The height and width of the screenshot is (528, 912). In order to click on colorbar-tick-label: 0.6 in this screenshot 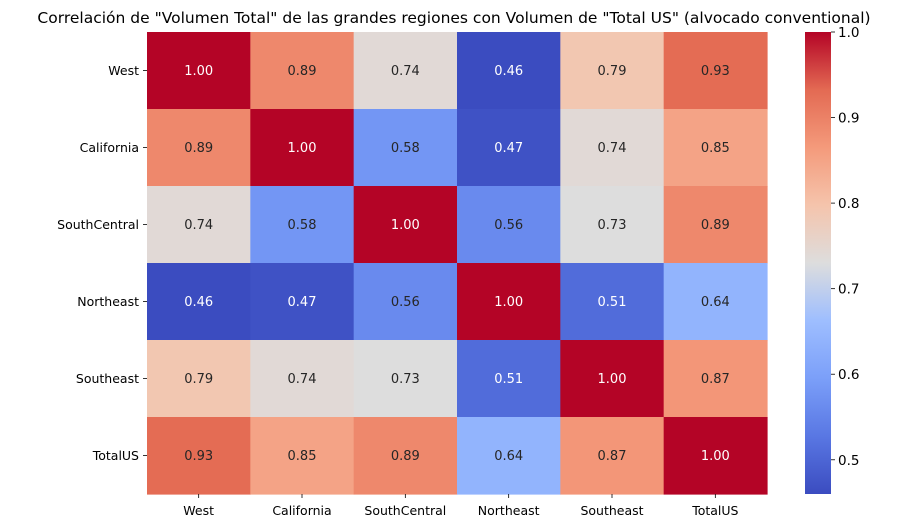, I will do `click(848, 375)`.